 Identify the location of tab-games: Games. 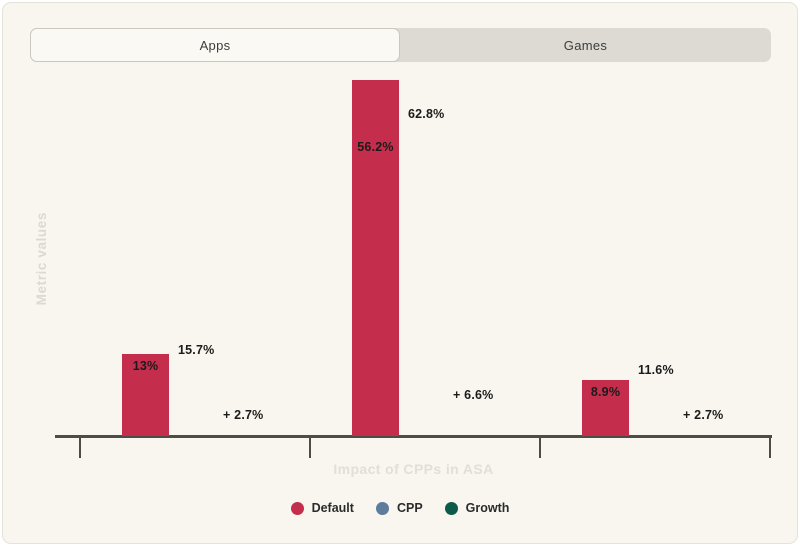
(585, 45).